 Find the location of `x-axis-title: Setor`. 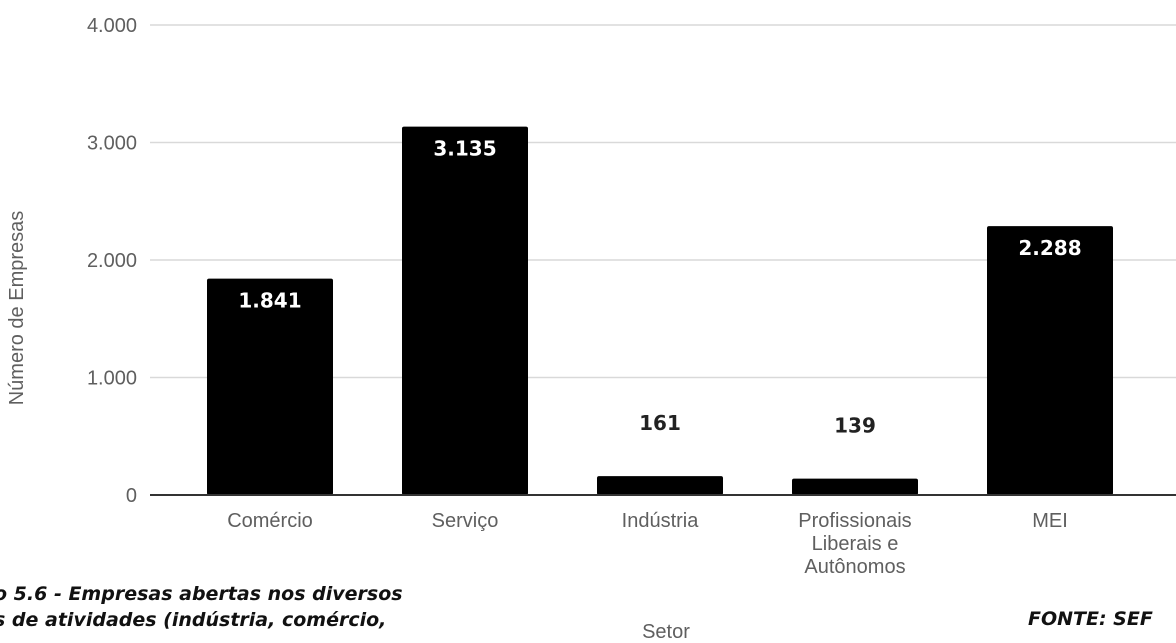

x-axis-title: Setor is located at coordinates (666, 632).